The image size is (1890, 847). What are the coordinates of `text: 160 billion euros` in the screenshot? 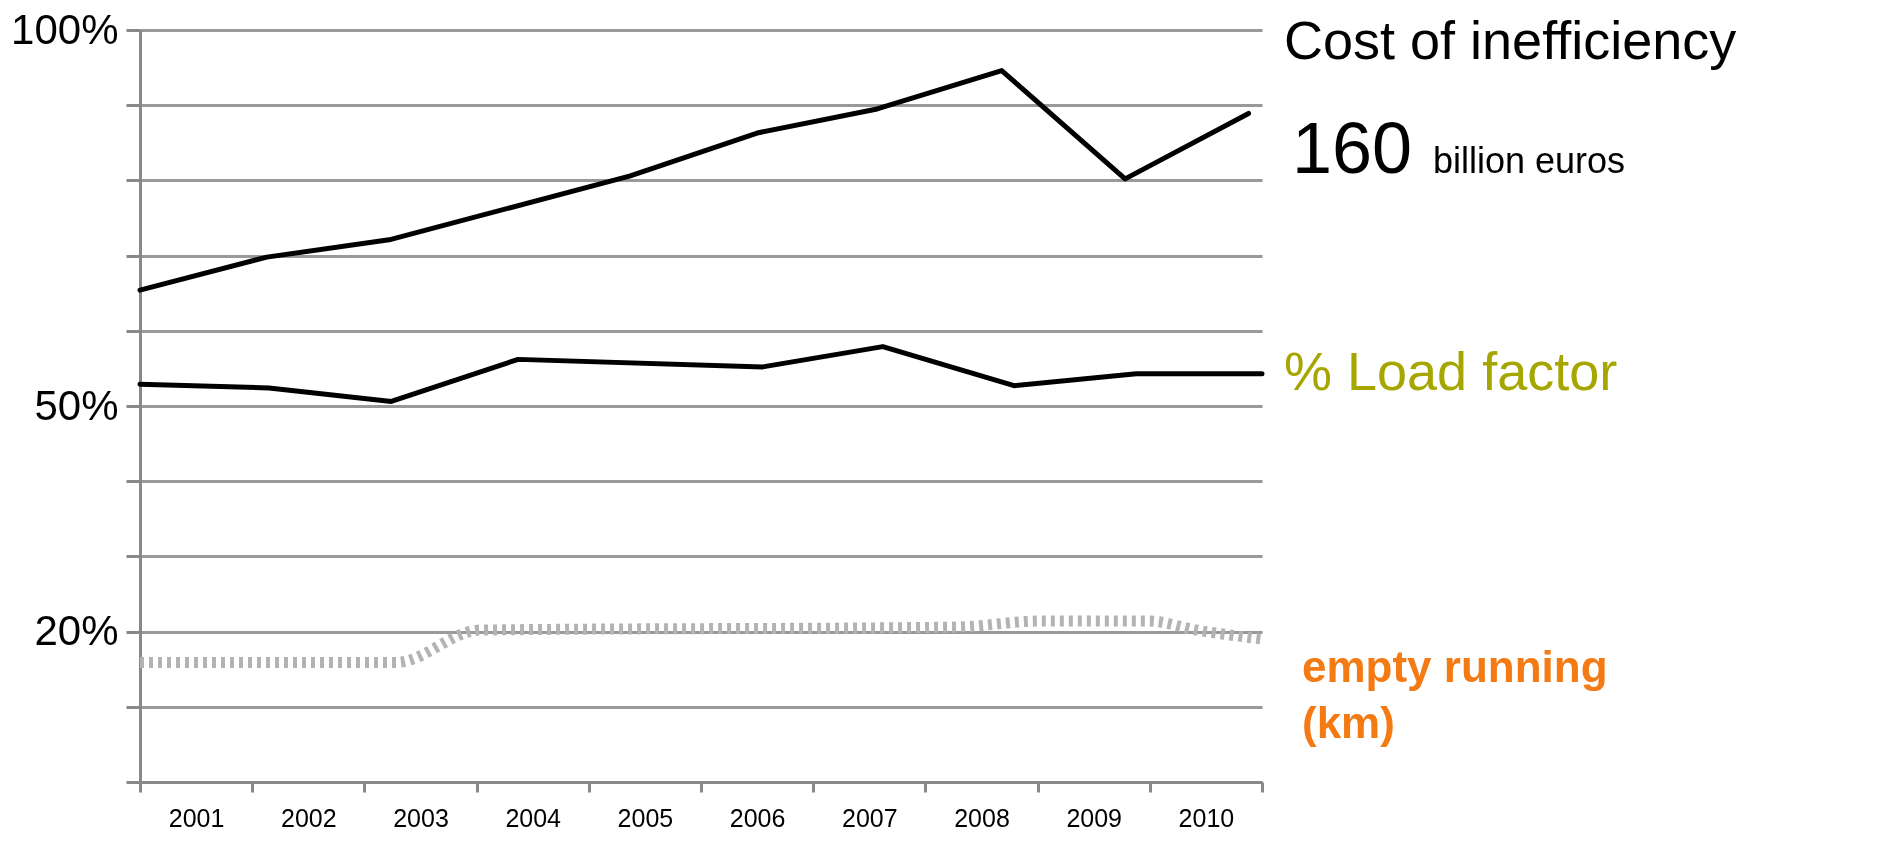 It's located at (1459, 148).